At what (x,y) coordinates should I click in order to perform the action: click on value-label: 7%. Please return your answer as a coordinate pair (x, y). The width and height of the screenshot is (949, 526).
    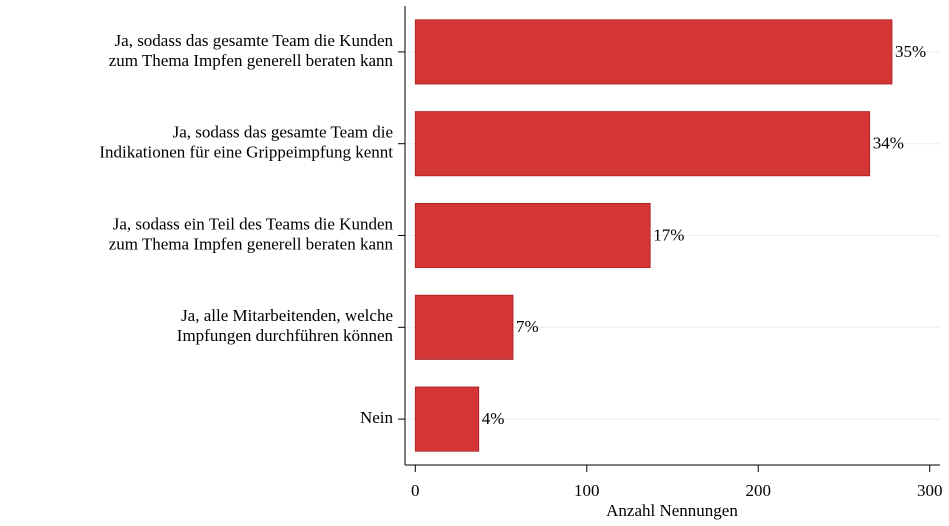
    Looking at the image, I should click on (527, 326).